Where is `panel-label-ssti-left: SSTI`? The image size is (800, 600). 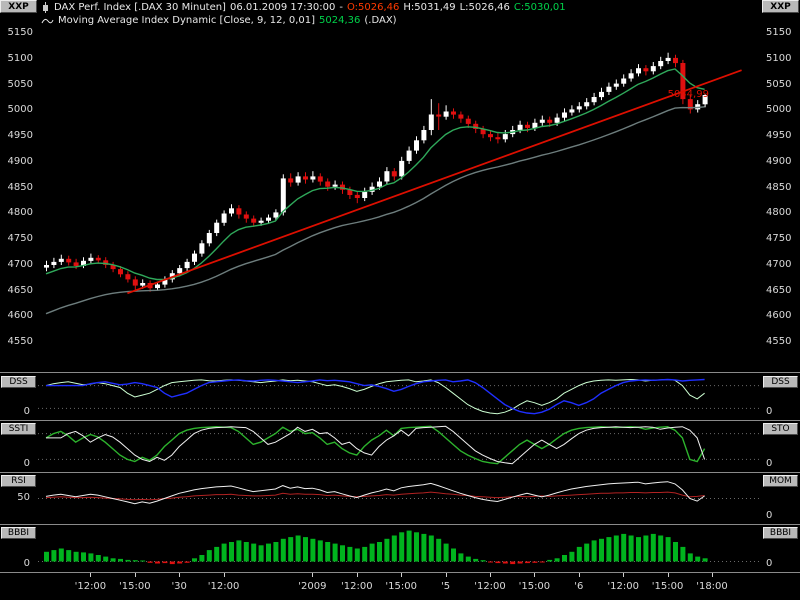
panel-label-ssti-left: SSTI is located at coordinates (18, 429).